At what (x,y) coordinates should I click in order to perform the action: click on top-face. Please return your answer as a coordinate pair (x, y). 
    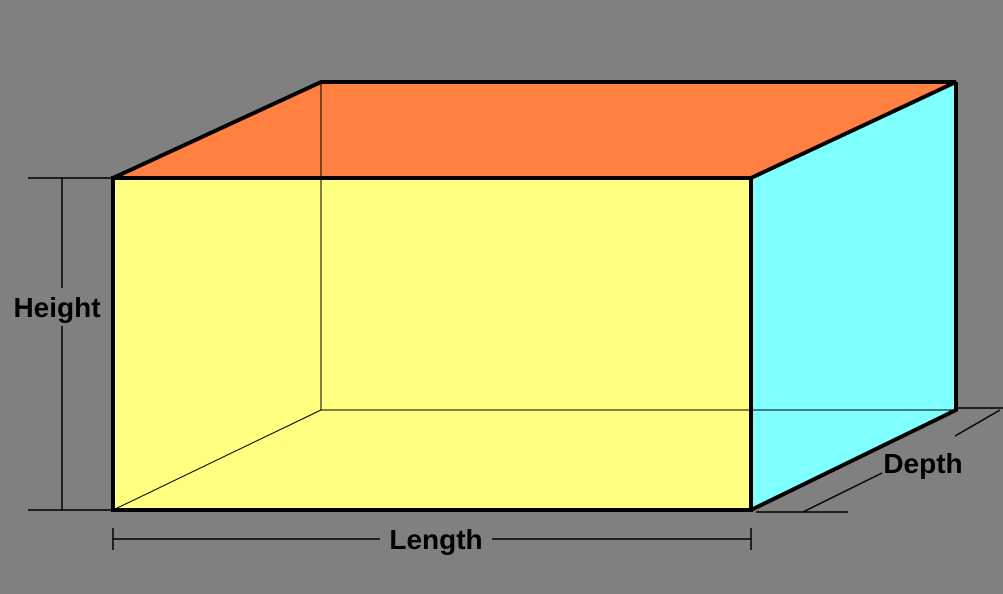
    Looking at the image, I should click on (534, 130).